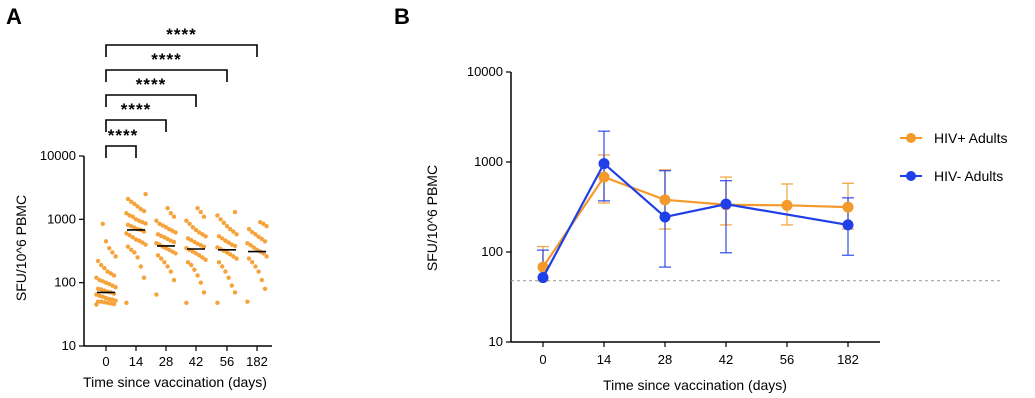  What do you see at coordinates (21, 248) in the screenshot?
I see `panel-a-y-axis-title: SFU/10^6 PBMC` at bounding box center [21, 248].